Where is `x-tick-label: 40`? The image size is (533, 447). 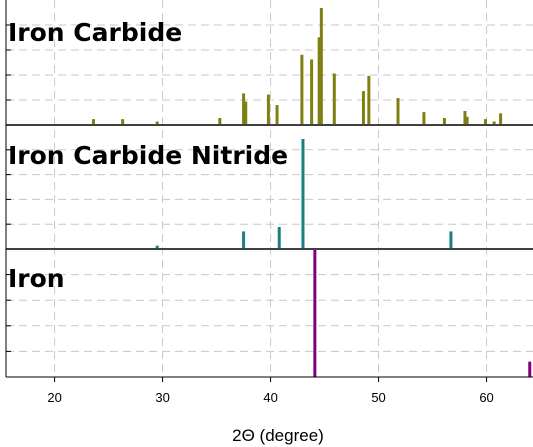
x-tick-label: 40 is located at coordinates (270, 397).